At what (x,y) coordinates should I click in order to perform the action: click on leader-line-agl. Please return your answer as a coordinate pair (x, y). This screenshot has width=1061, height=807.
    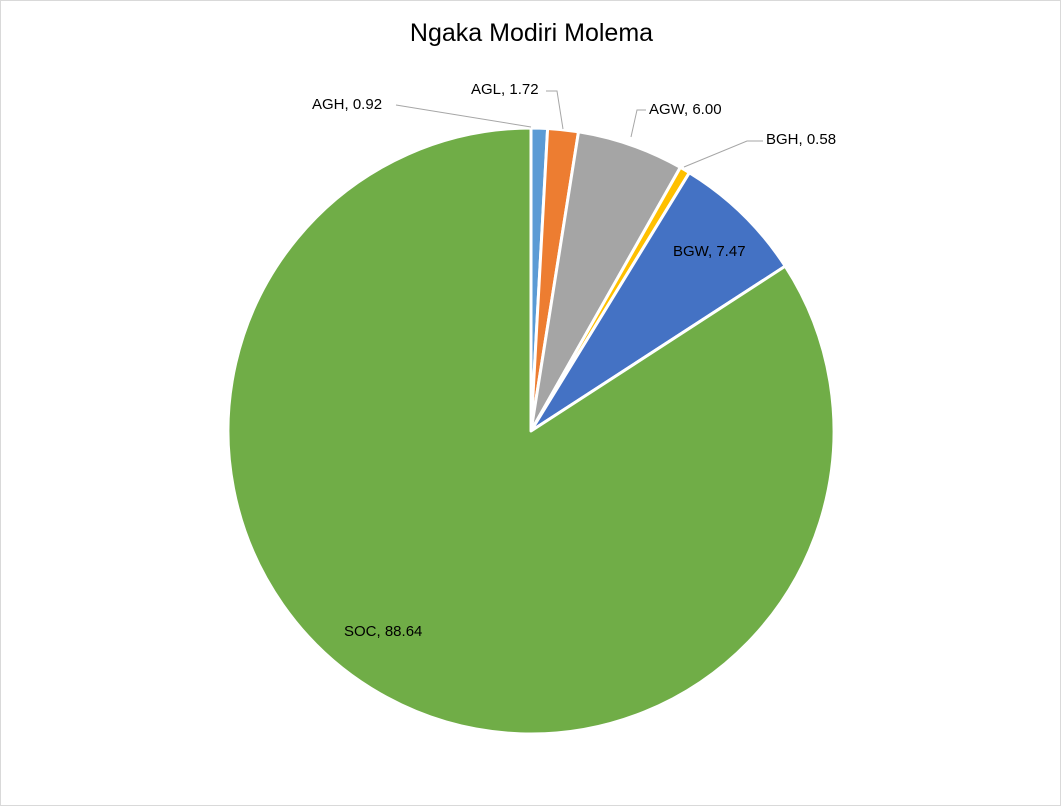
    Looking at the image, I should click on (555, 110).